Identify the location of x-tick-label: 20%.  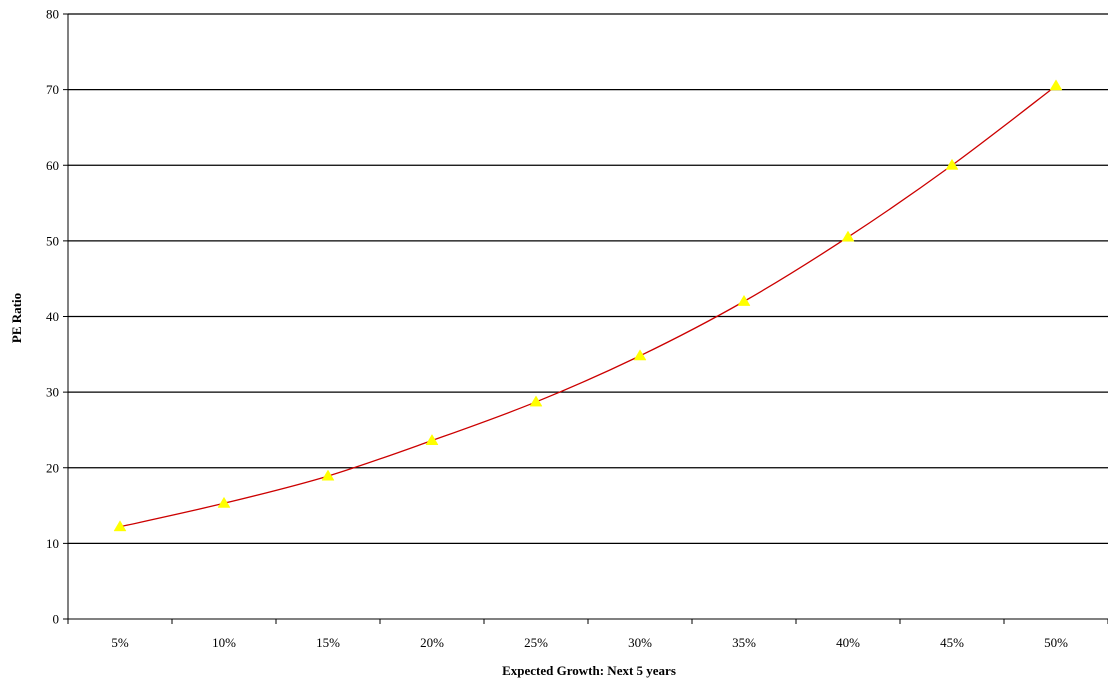
(432, 642).